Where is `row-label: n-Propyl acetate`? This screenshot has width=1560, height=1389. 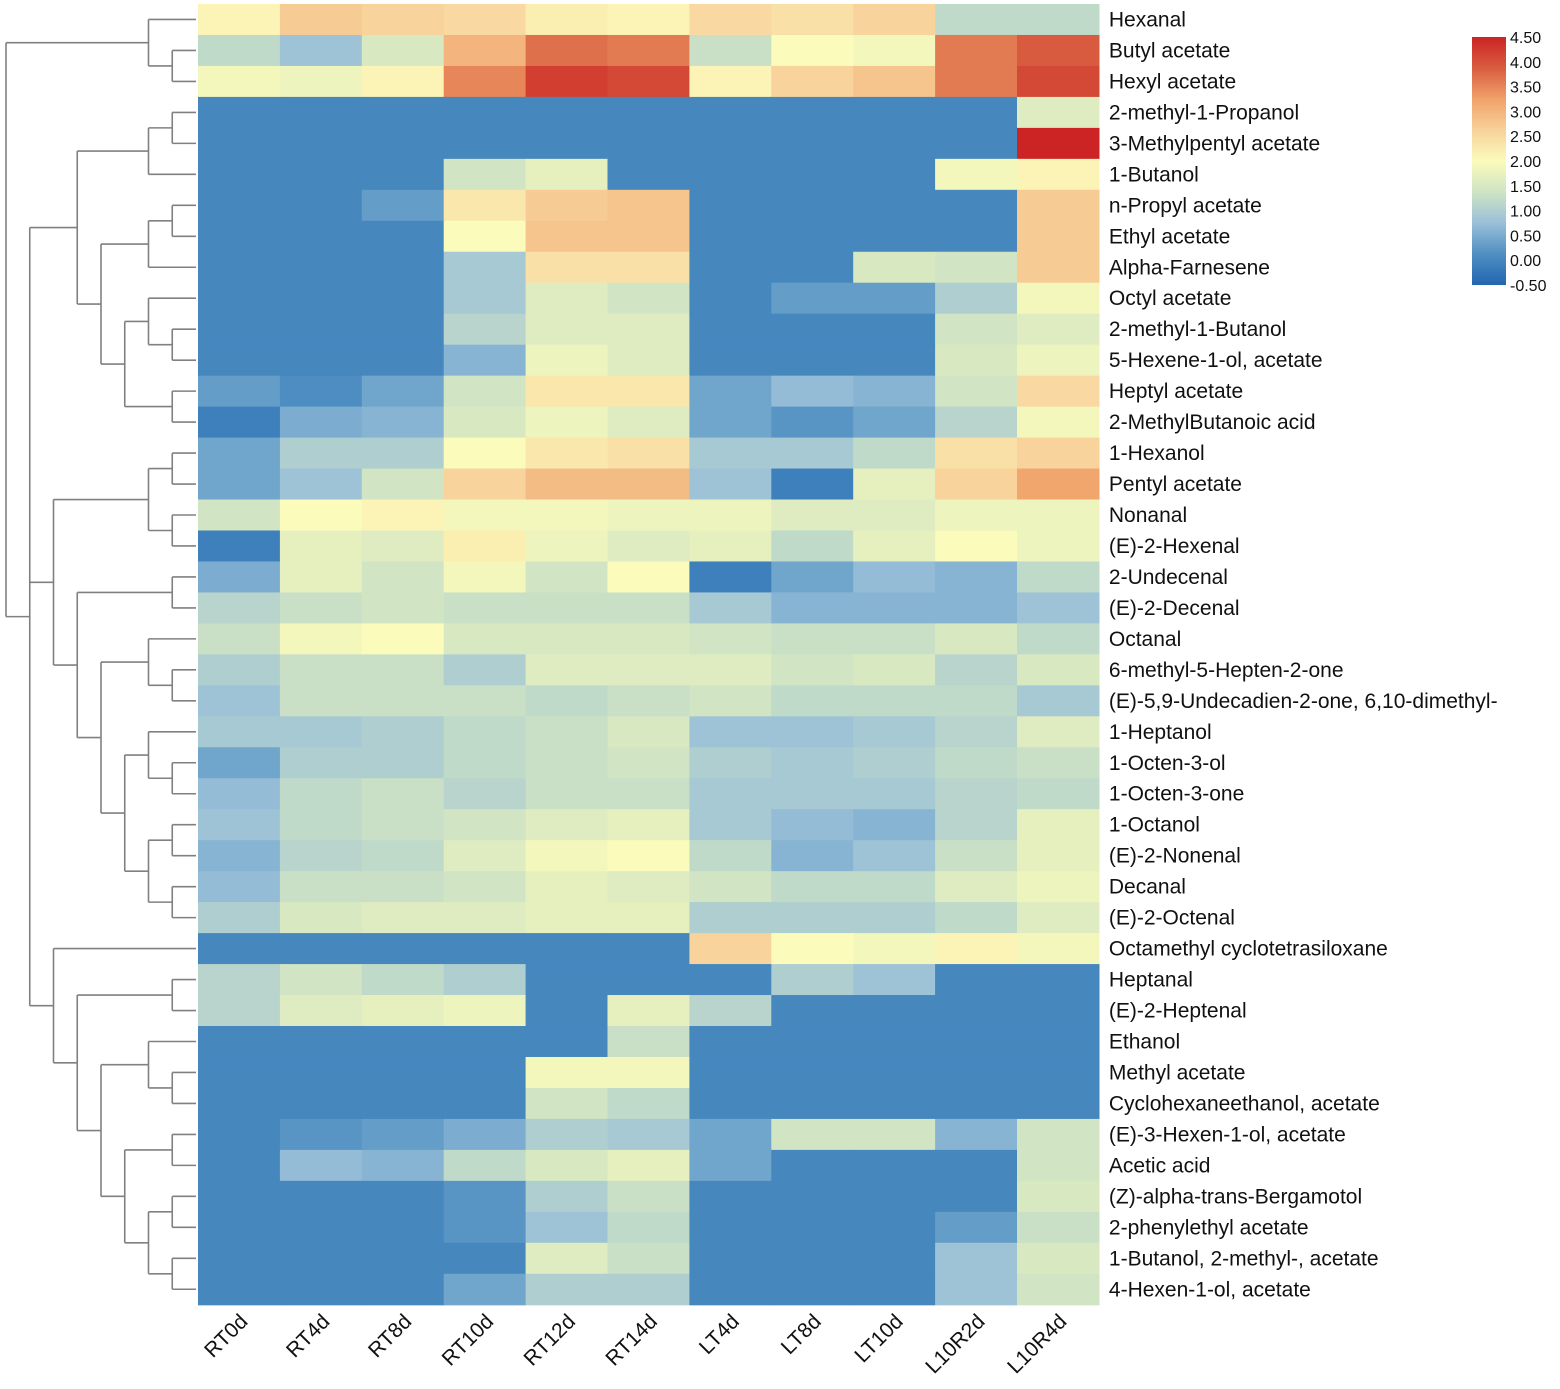
row-label: n-Propyl acetate is located at coordinates (1185, 205).